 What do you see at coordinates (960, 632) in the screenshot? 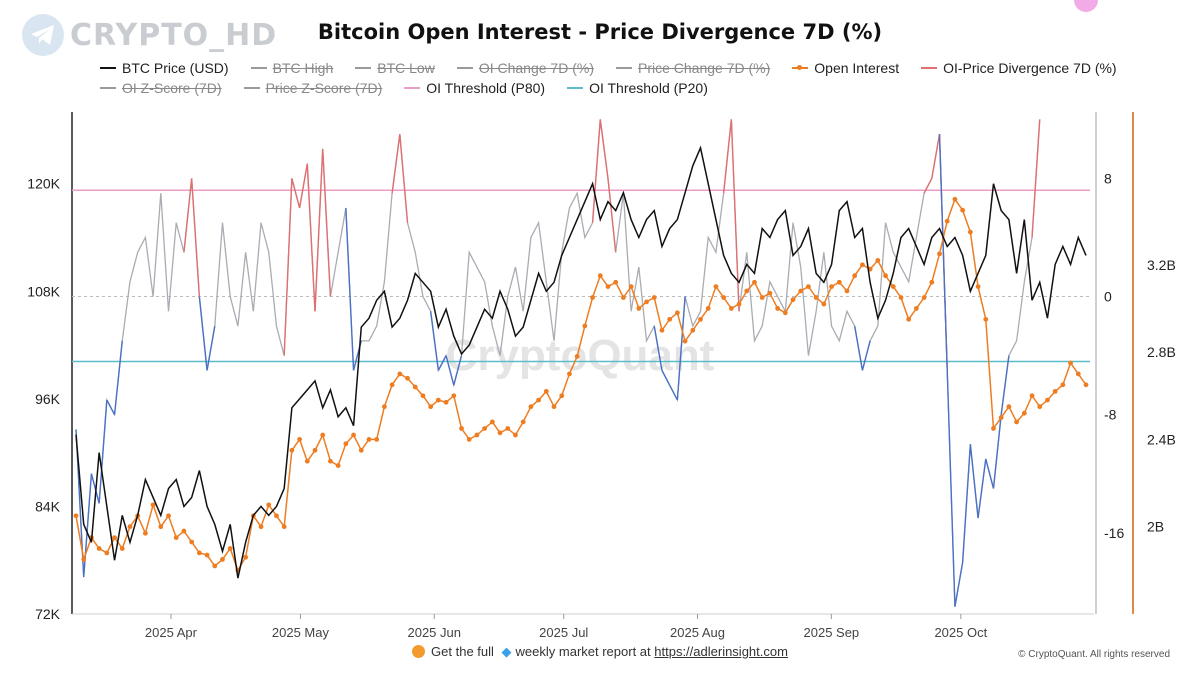
I see `x-tick-label: 2025 Oct` at bounding box center [960, 632].